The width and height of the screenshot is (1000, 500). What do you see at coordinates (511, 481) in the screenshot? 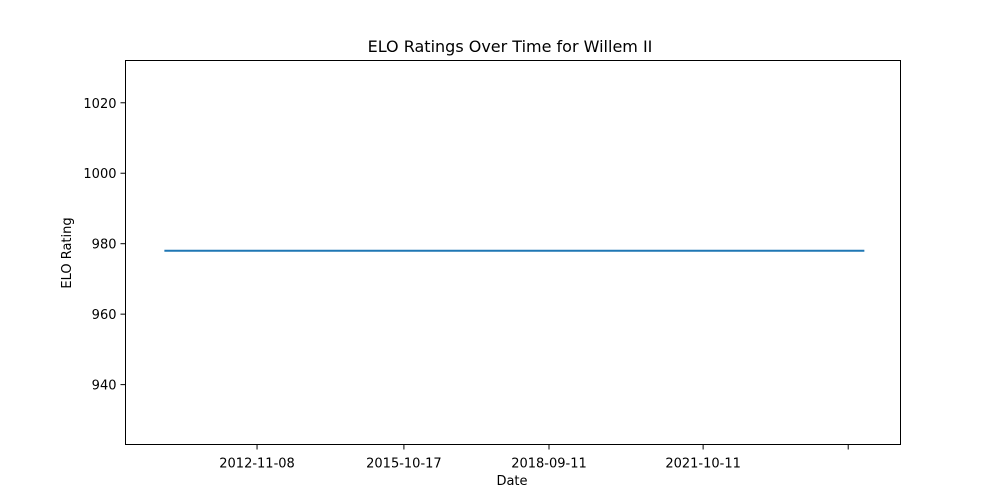
I see `x-axis-label: Date` at bounding box center [511, 481].